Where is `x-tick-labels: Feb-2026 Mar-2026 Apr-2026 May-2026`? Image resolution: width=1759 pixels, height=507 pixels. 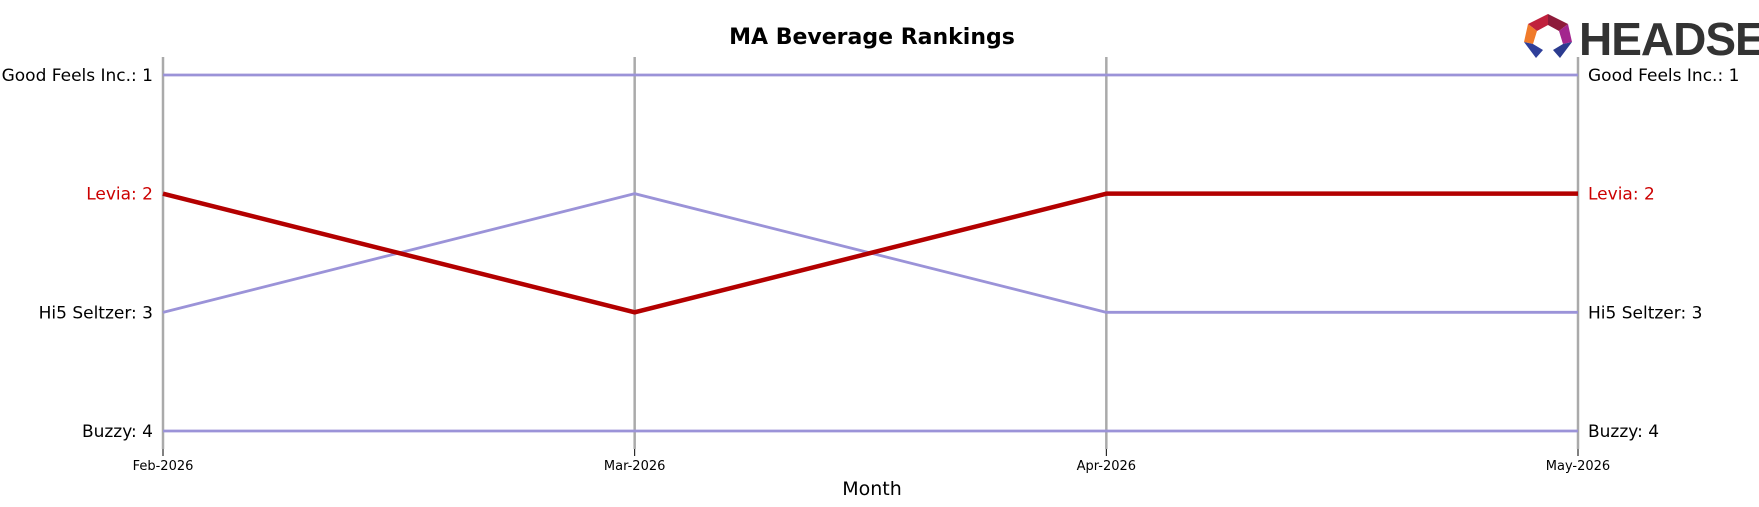 x-tick-labels: Feb-2026 Mar-2026 Apr-2026 May-2026 is located at coordinates (872, 466).